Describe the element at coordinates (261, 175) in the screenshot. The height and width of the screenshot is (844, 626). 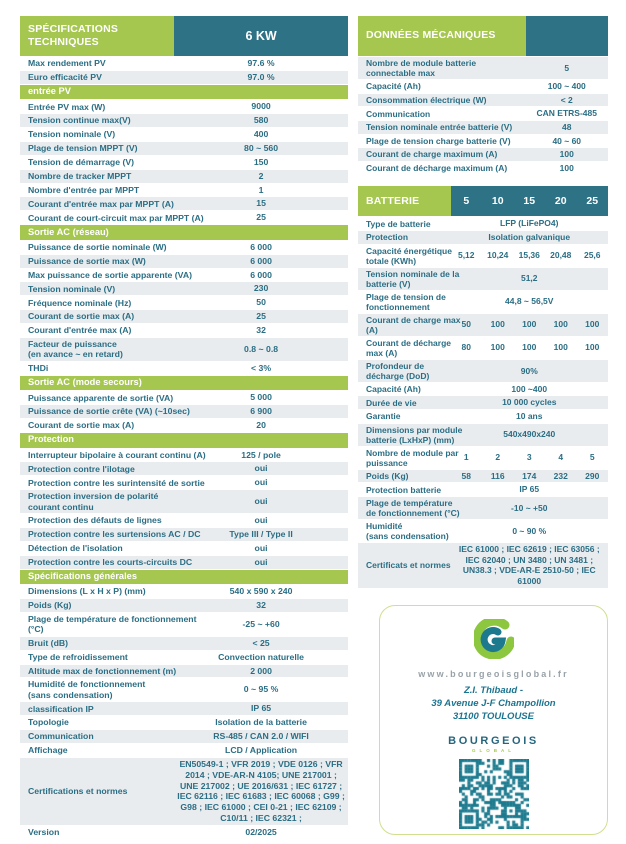
I see `spec-row-value: 2` at that location.